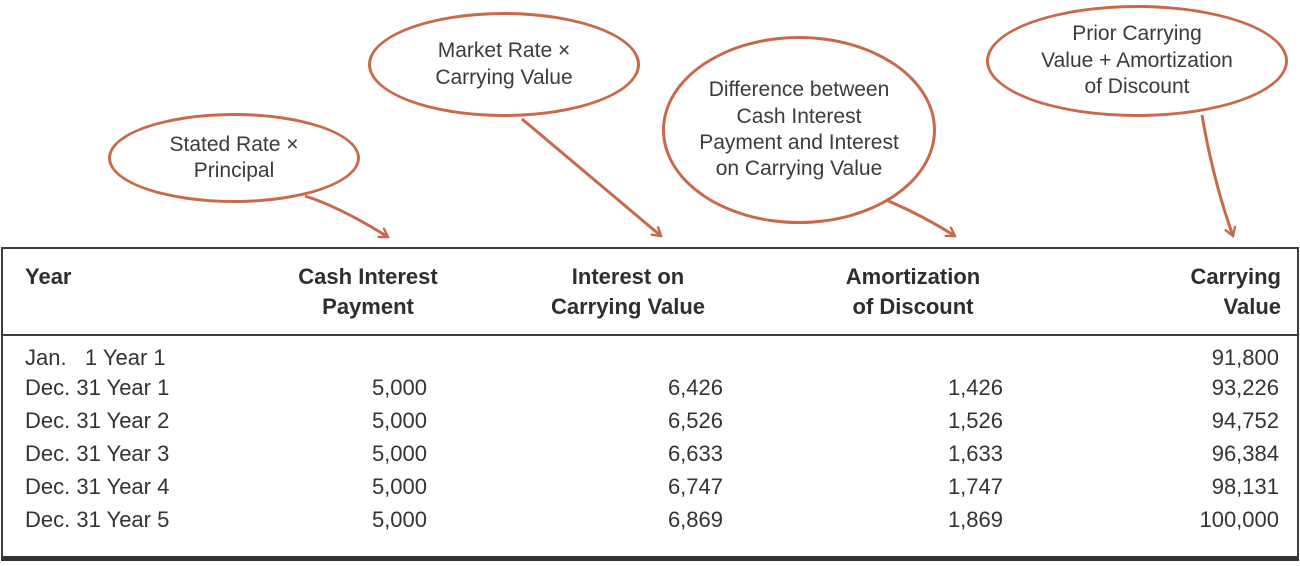  I want to click on arrow-to-amortization-column, so click(920, 218).